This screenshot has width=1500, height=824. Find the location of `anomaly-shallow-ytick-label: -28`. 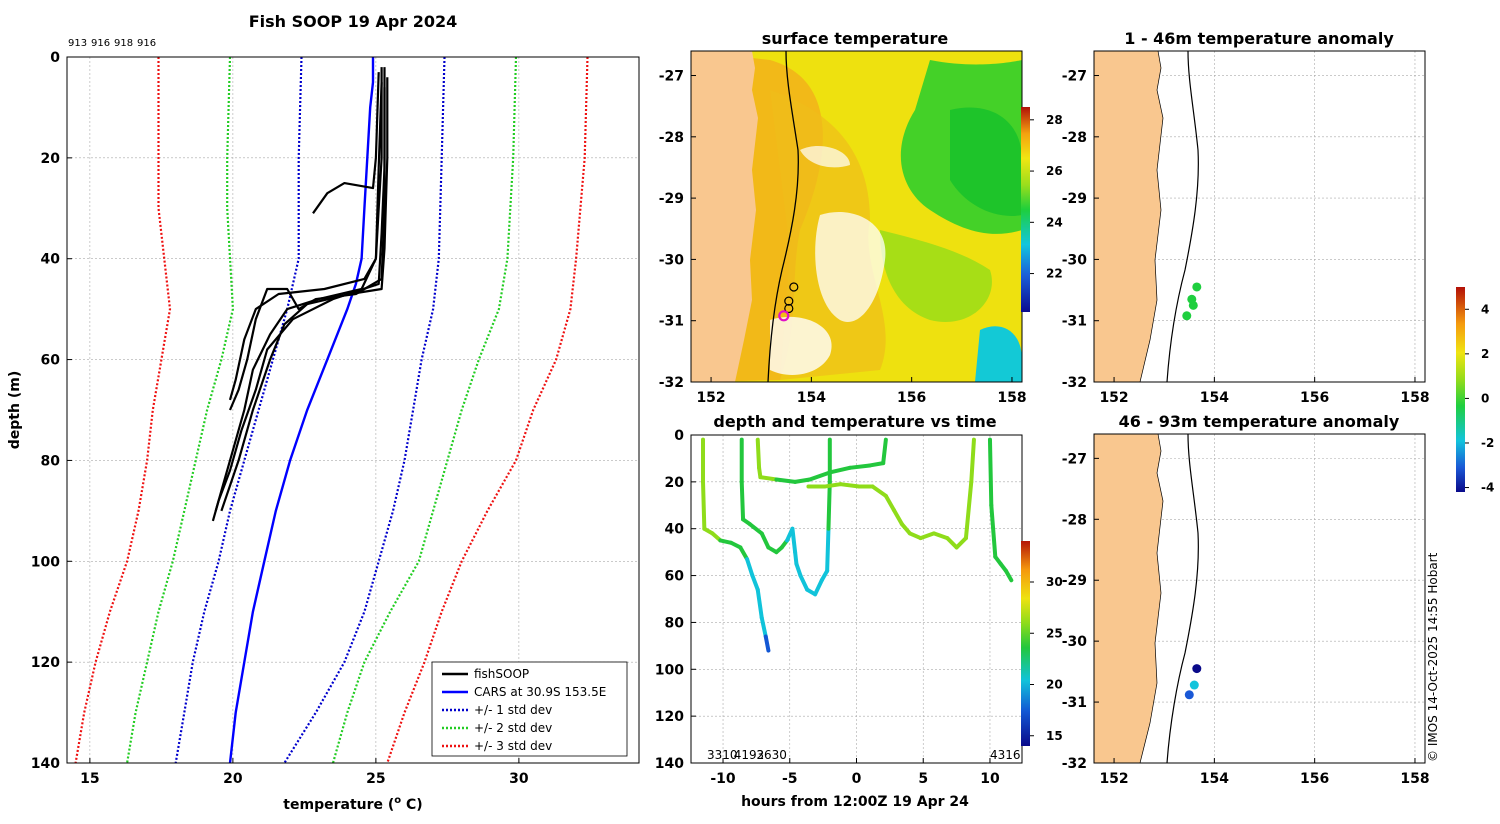

anomaly-shallow-ytick-label: -28 is located at coordinates (1074, 138).